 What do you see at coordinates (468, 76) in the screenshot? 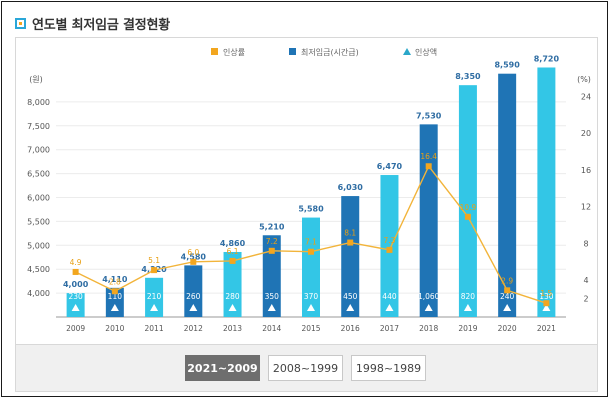
I see `bar-value-label: 8,350` at bounding box center [468, 76].